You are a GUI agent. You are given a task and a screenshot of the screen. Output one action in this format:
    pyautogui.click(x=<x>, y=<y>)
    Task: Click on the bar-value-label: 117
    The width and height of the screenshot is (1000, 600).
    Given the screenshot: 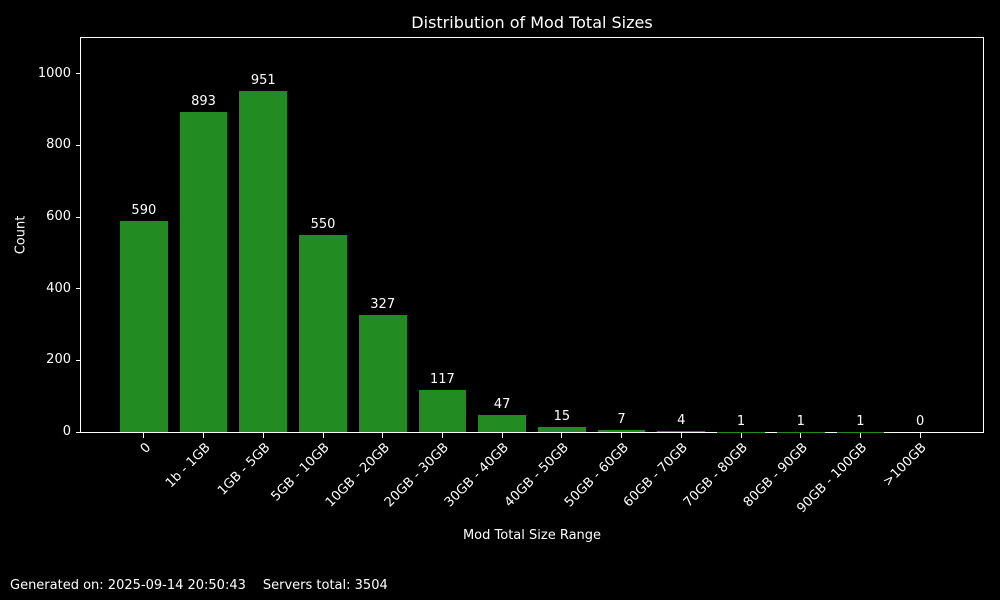 What is the action you would take?
    pyautogui.click(x=442, y=380)
    